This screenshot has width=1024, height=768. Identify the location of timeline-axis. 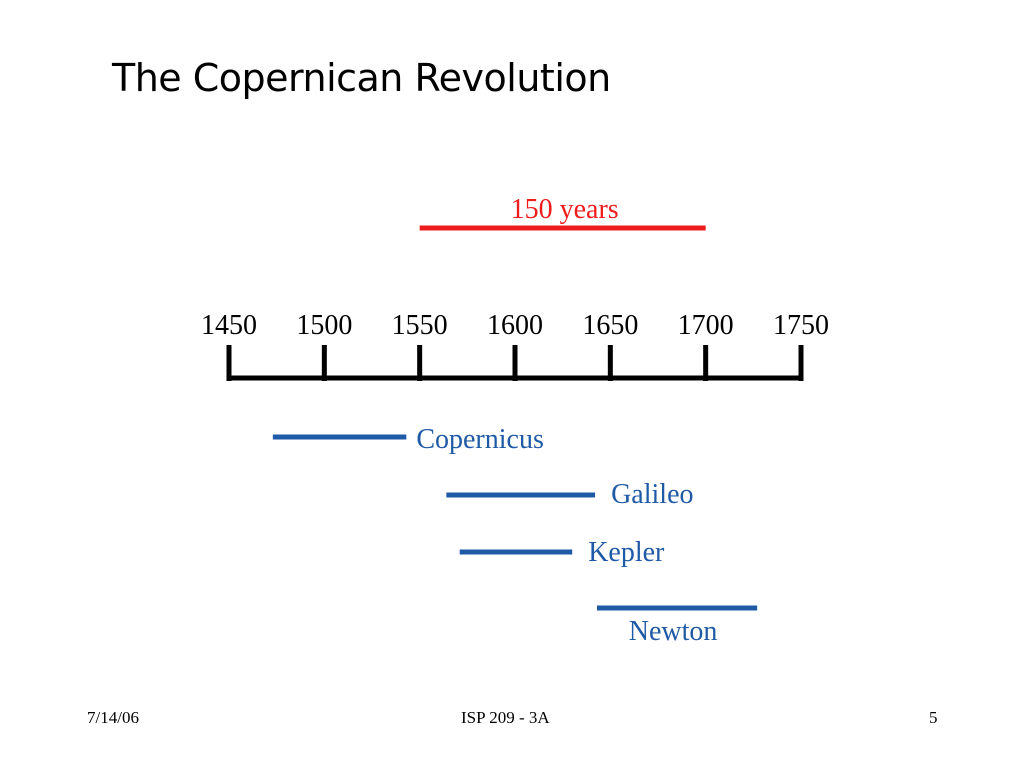
(515, 363).